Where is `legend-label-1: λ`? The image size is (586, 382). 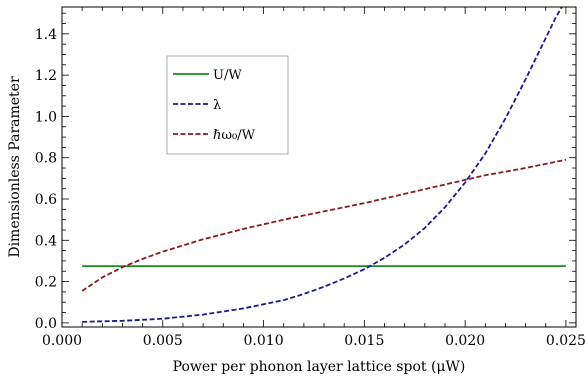
legend-label-1: λ is located at coordinates (217, 105).